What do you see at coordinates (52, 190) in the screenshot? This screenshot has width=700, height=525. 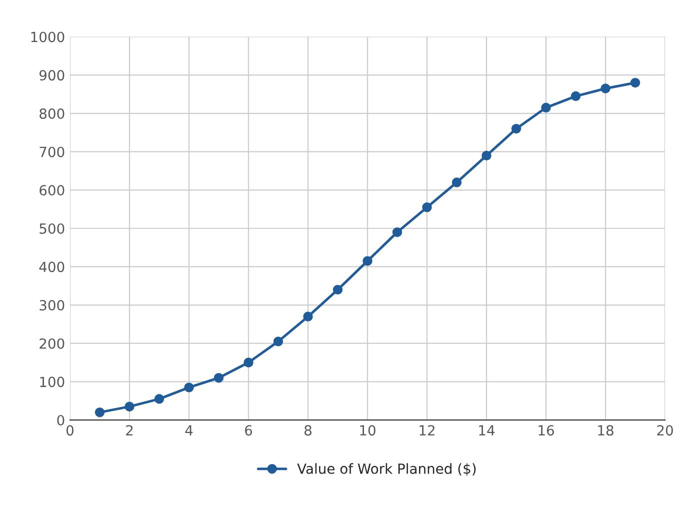 I see `y-tick-label: 600` at bounding box center [52, 190].